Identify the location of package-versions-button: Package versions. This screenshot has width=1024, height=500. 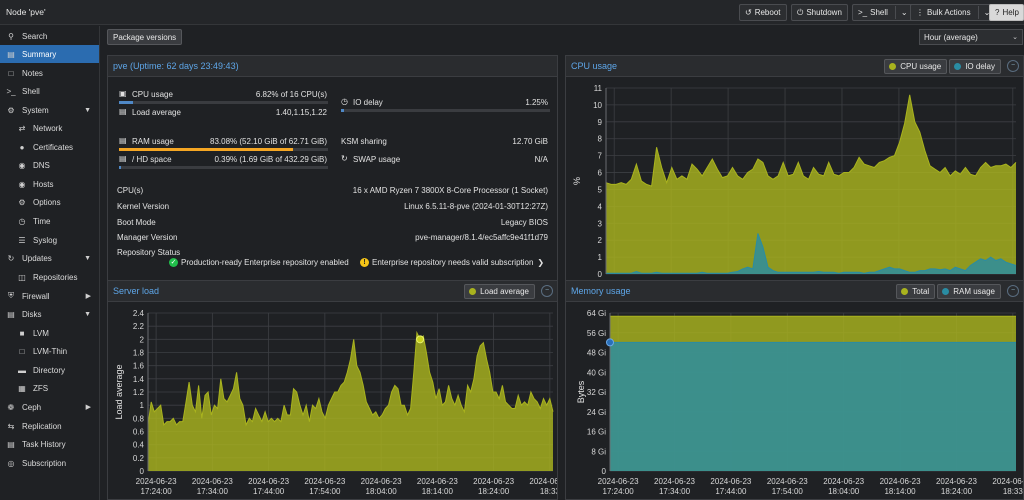
(145, 37).